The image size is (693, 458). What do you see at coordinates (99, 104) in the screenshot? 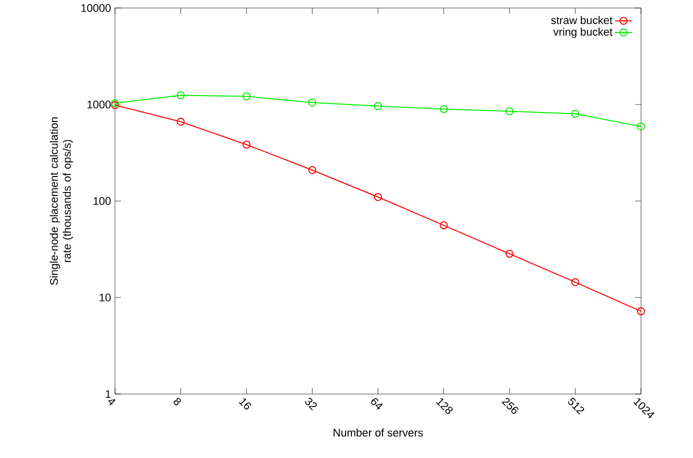
I see `y-tick-label: 1000` at bounding box center [99, 104].